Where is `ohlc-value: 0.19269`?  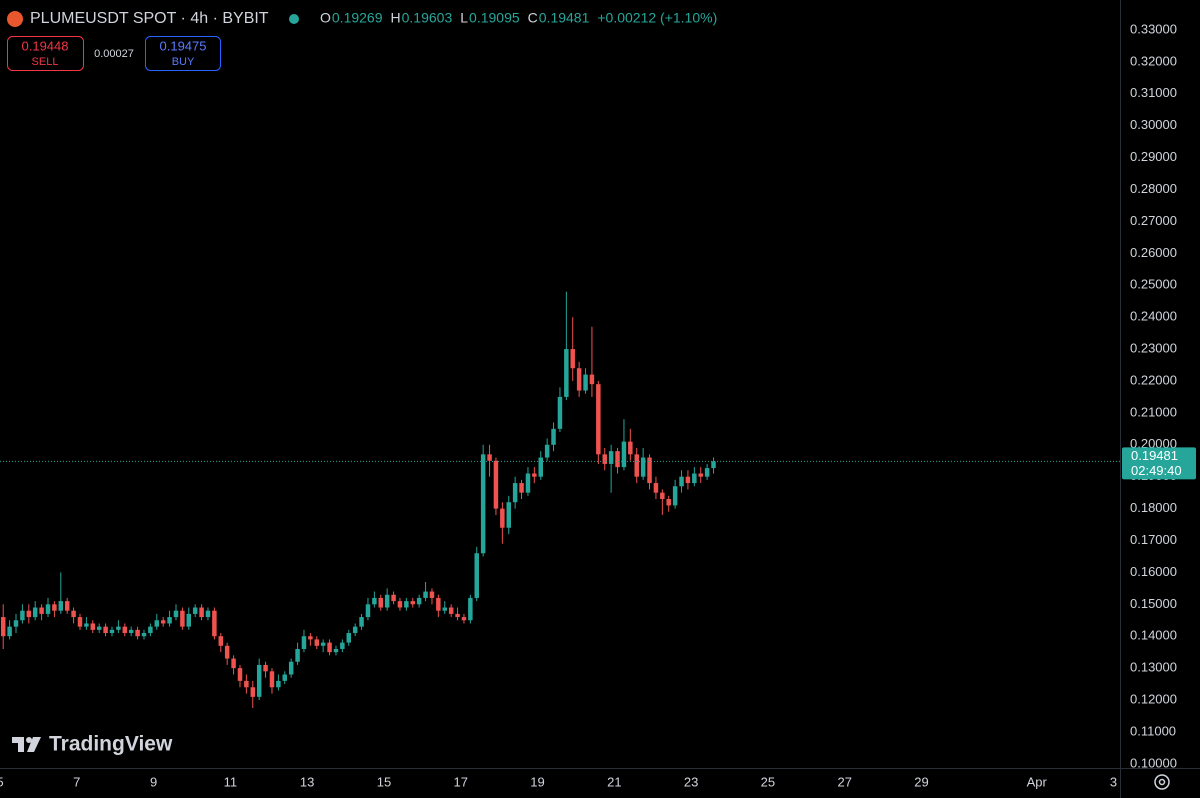
ohlc-value: 0.19269 is located at coordinates (357, 18).